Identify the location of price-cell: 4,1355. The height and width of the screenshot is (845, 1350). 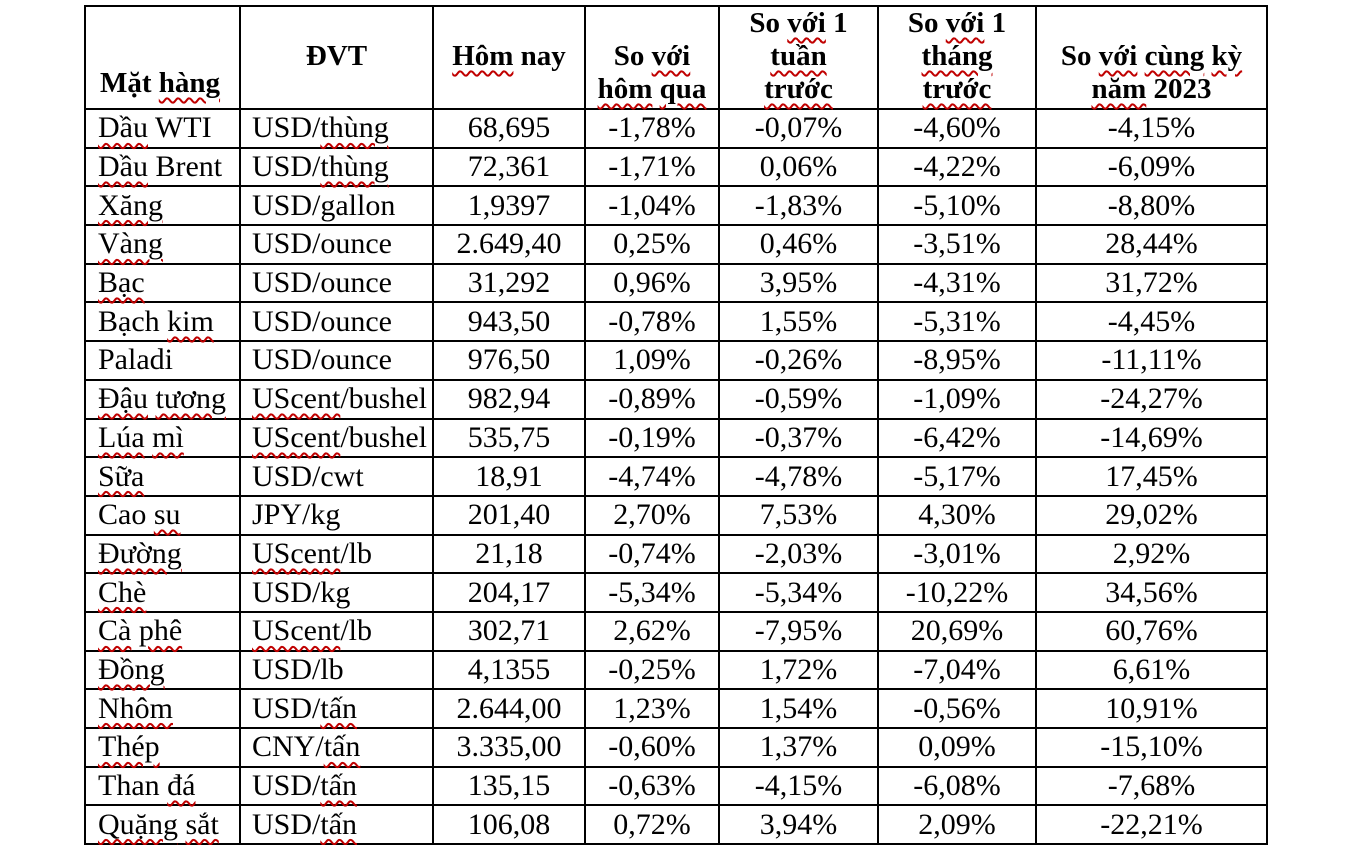
(509, 670).